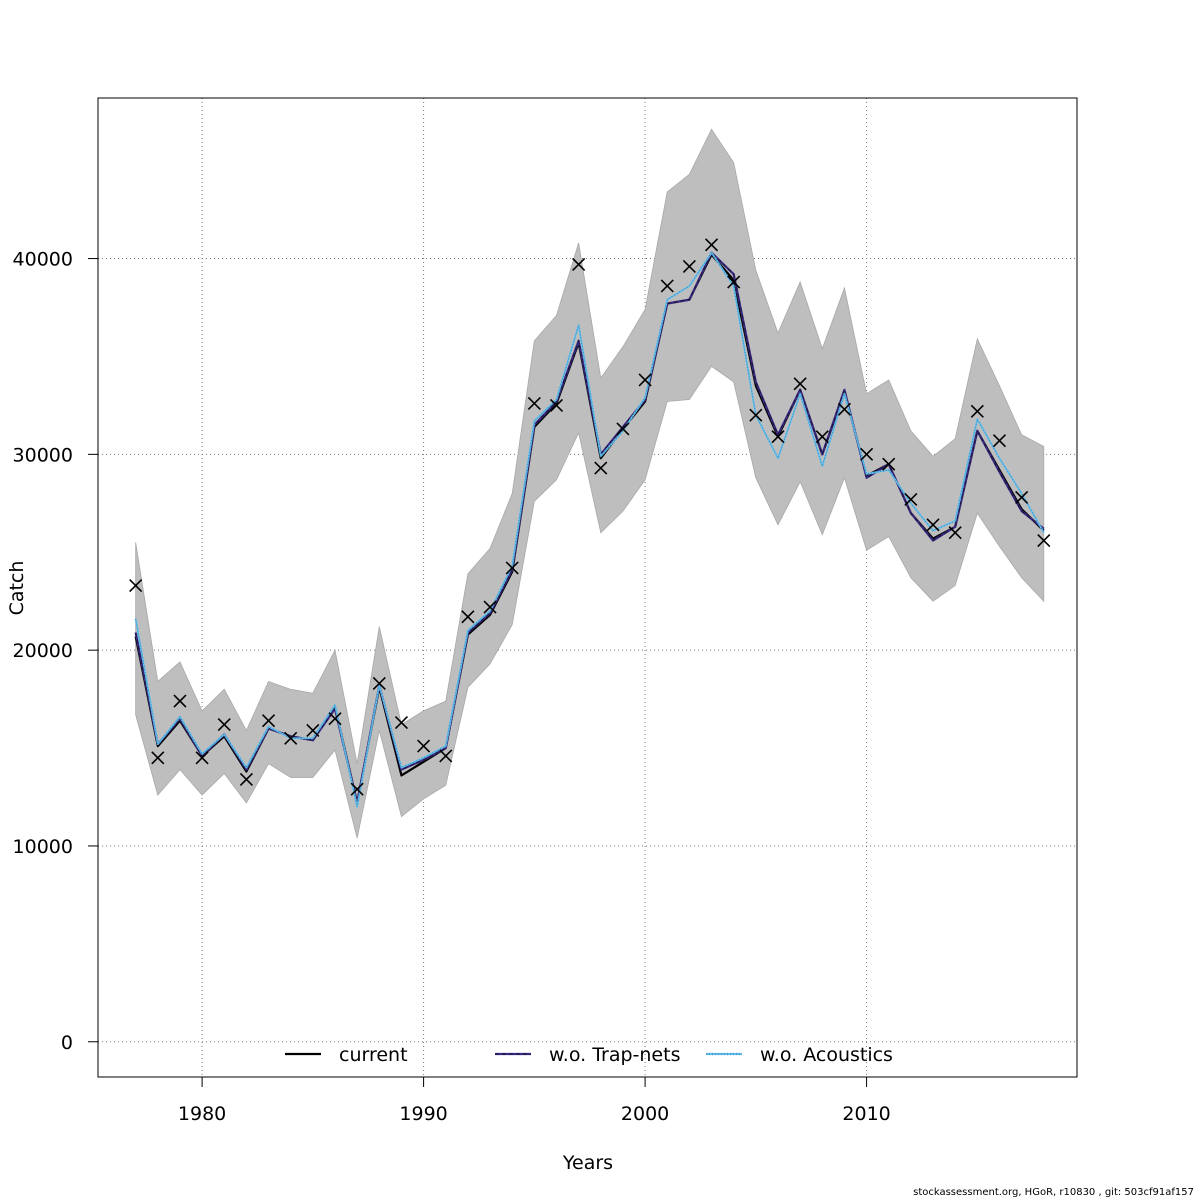 This screenshot has width=1200, height=1200. What do you see at coordinates (202, 1114) in the screenshot?
I see `x-tick-label: 1980` at bounding box center [202, 1114].